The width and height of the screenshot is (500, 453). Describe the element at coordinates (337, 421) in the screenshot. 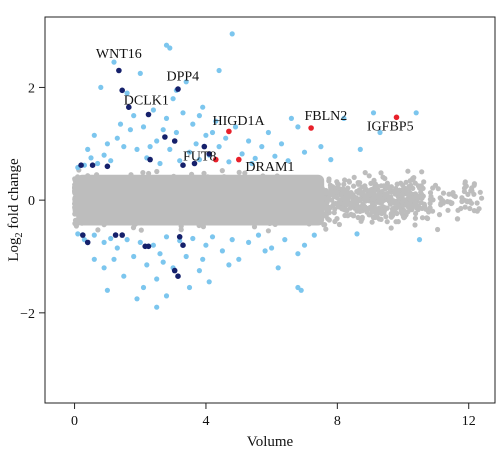

I see `x-tick-label: 8` at that location.